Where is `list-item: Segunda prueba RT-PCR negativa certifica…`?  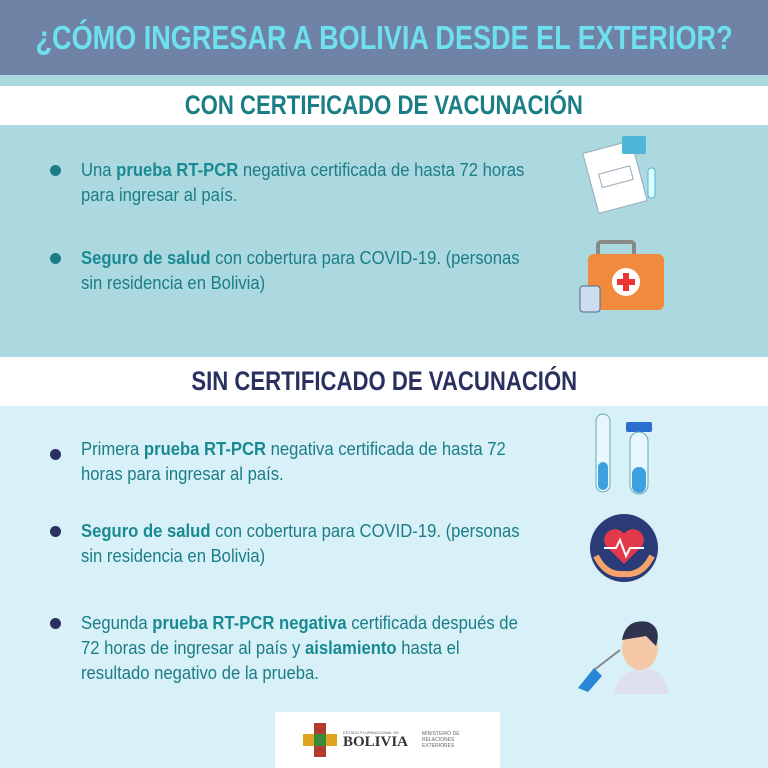 list-item: Segunda prueba RT-PCR negativa certifica… is located at coordinates (315, 647).